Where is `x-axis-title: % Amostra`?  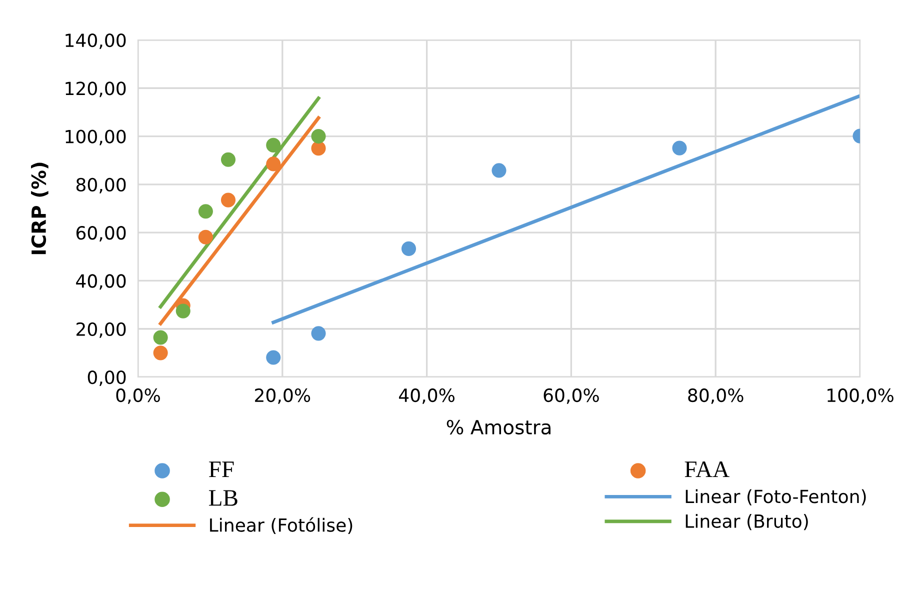
x-axis-title: % Amostra is located at coordinates (498, 427).